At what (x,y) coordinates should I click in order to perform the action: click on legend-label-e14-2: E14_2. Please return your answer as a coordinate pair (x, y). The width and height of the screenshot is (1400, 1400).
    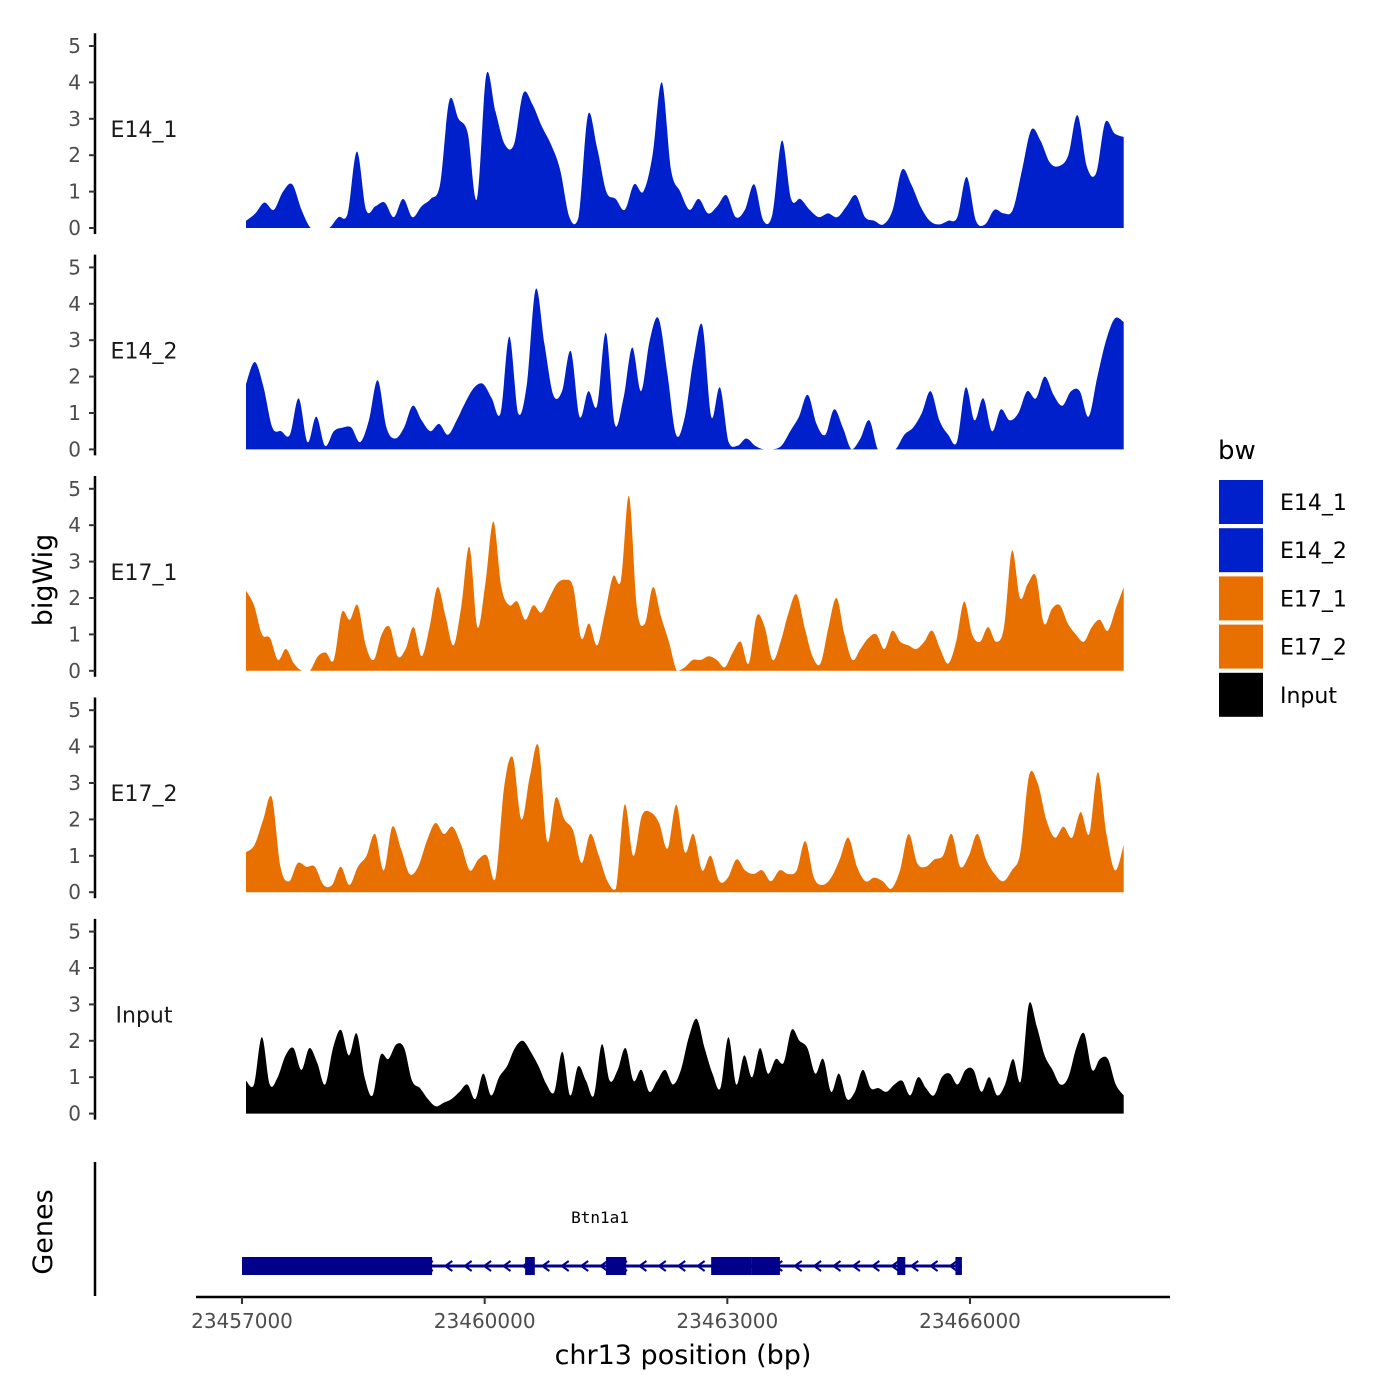
    Looking at the image, I should click on (1313, 551).